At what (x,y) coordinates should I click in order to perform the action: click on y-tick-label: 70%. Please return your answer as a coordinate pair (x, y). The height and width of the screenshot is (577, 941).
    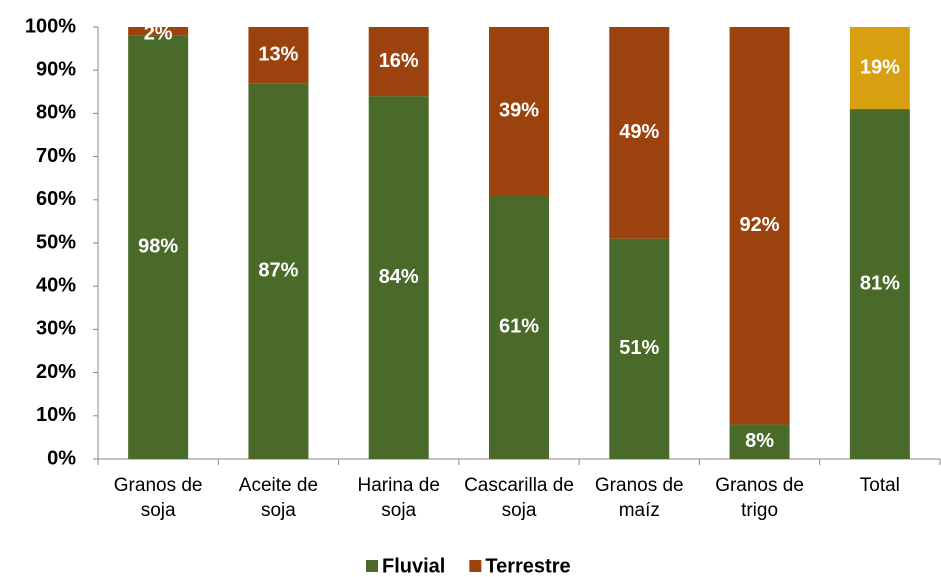
    Looking at the image, I should click on (56, 156).